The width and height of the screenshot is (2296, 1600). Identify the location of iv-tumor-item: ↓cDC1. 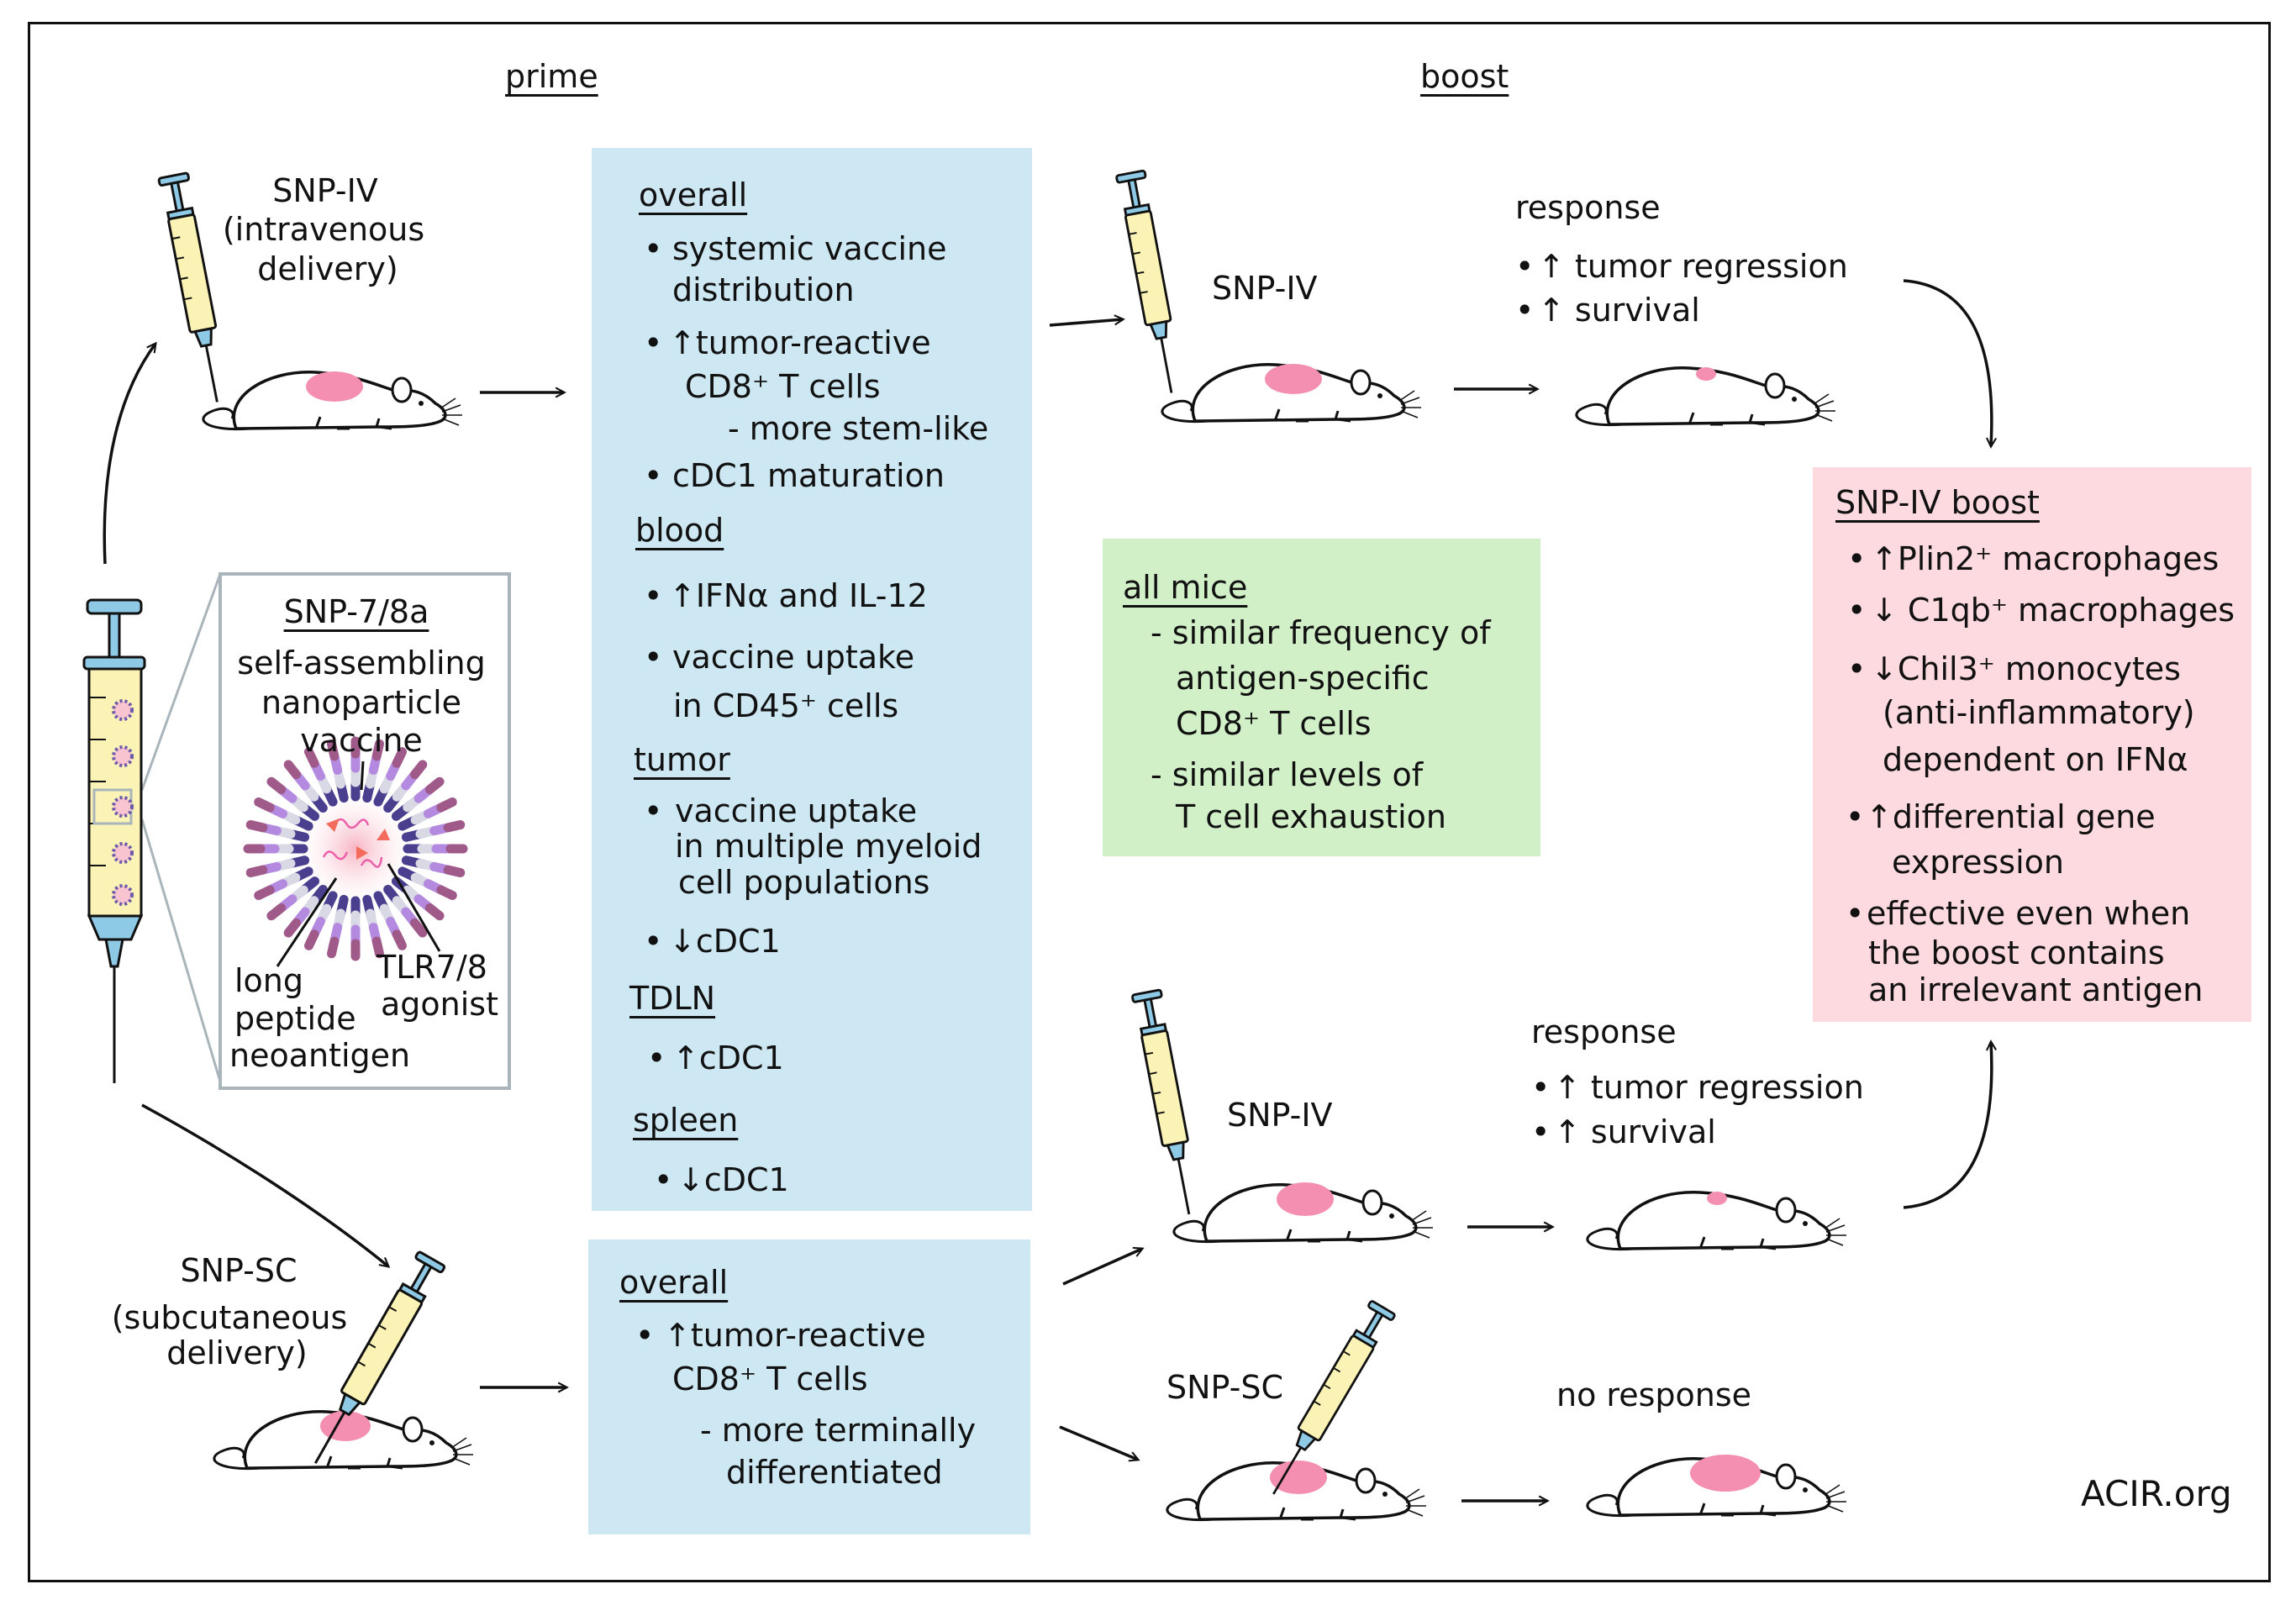
(725, 941).